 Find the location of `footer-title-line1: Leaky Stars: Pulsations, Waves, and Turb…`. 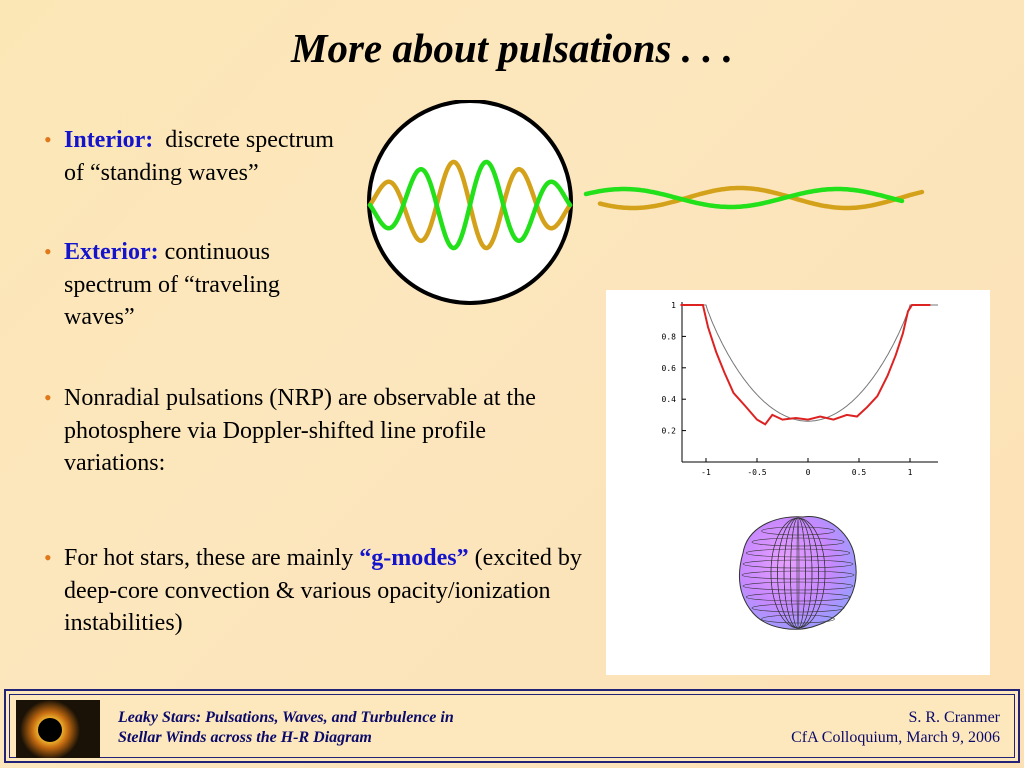

footer-title-line1: Leaky Stars: Pulsations, Waves, and Turb… is located at coordinates (286, 717).